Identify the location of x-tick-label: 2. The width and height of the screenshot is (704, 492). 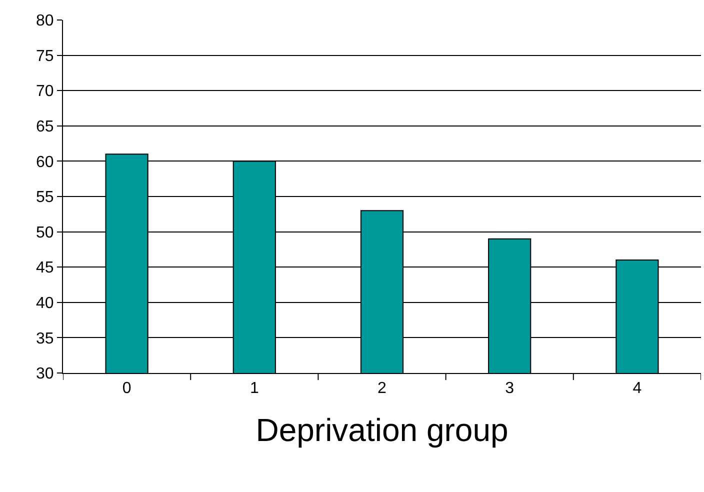
(382, 389).